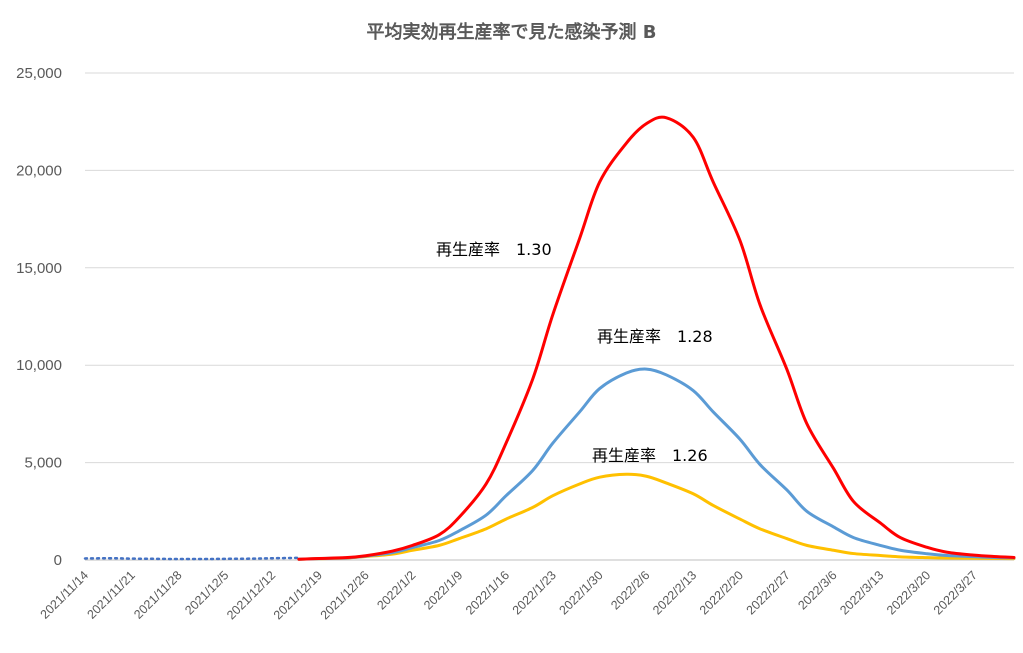 This screenshot has width=1023, height=653. I want to click on y-tick-label: 15,000, so click(39, 268).